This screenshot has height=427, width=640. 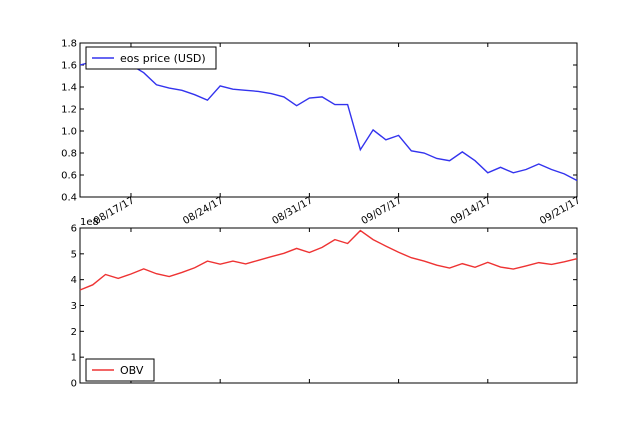 I want to click on y-tick-label: 0.6, so click(x=69, y=176).